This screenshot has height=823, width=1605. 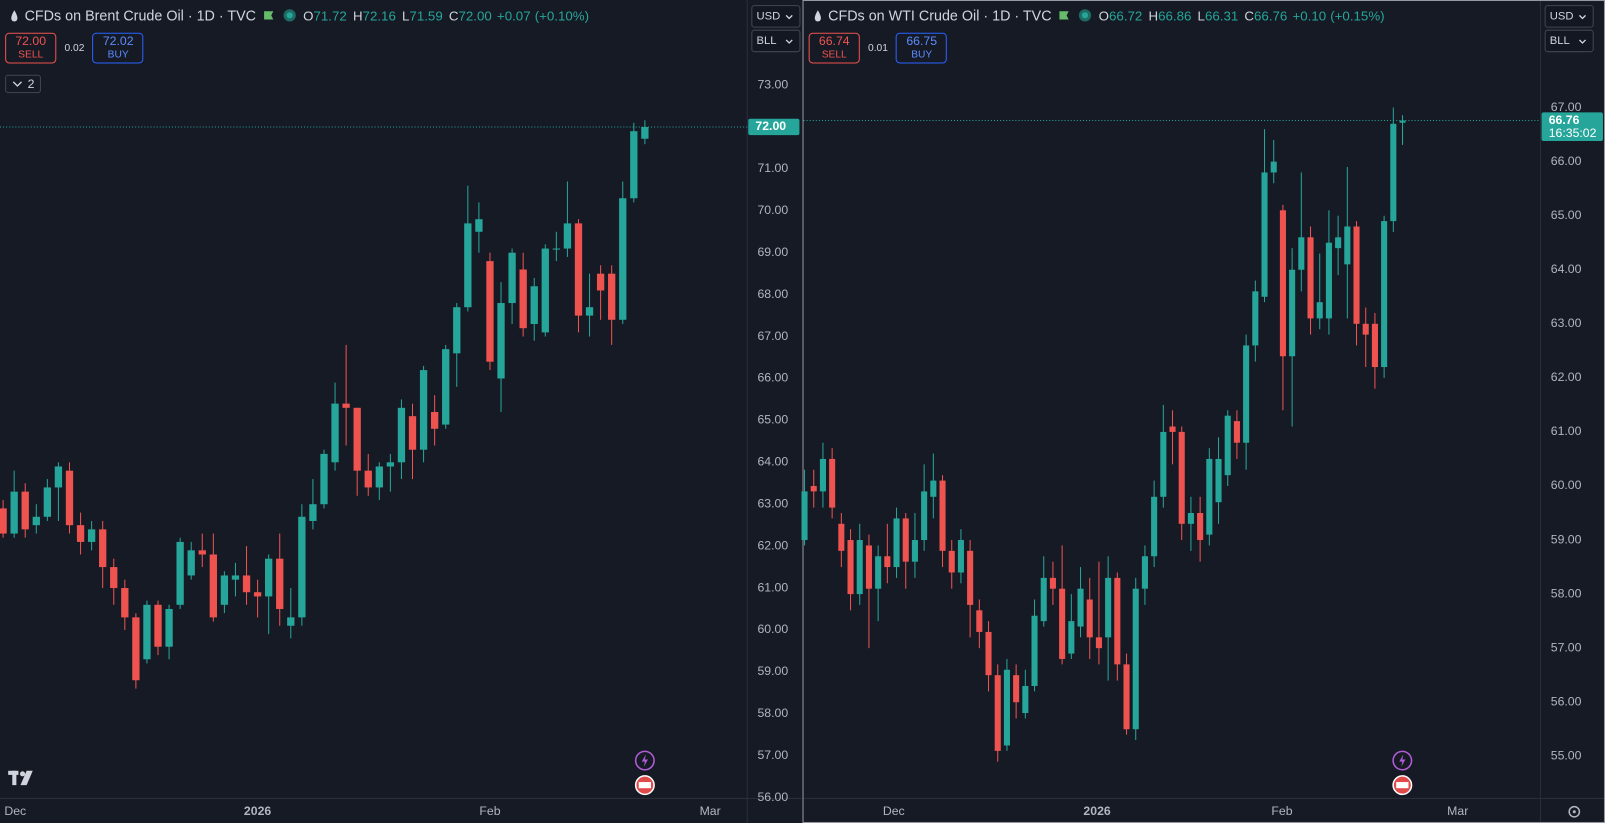 What do you see at coordinates (257, 811) in the screenshot?
I see `x-tick-label: 2026` at bounding box center [257, 811].